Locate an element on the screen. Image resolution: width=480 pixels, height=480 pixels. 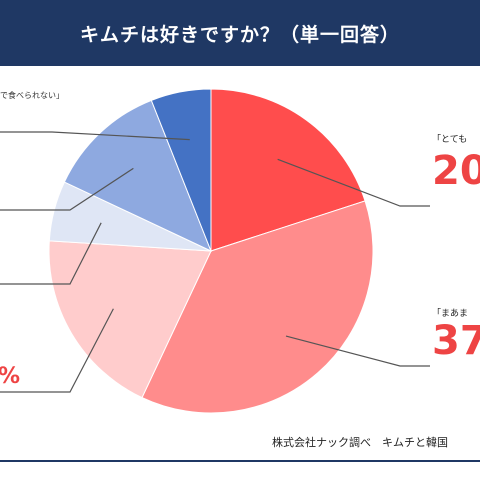
slice-label-1: 「とても is located at coordinates (450, 140).